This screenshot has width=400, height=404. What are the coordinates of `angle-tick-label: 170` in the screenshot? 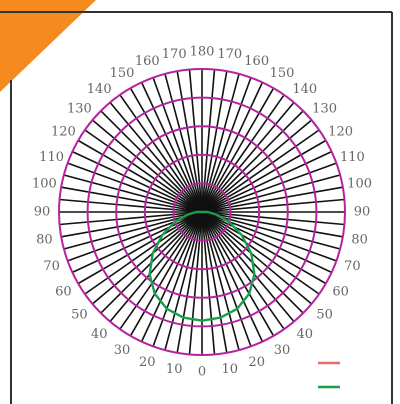 It's located at (229, 54).